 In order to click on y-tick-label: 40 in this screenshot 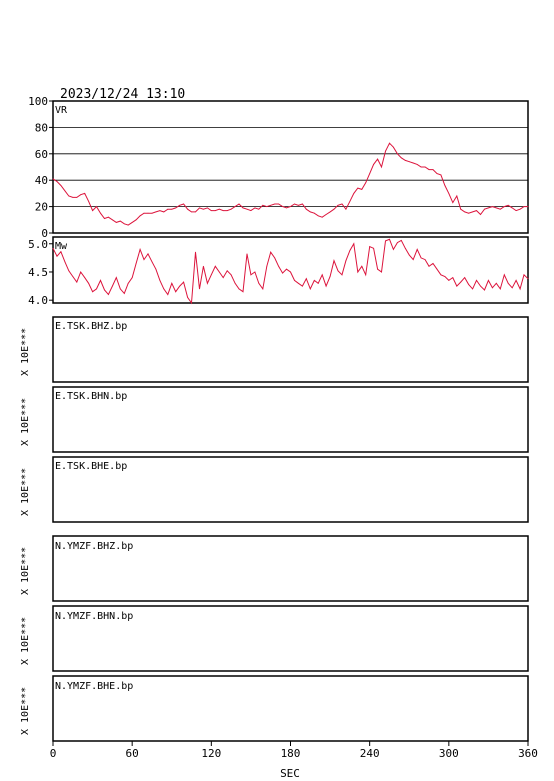, I will do `click(41, 180)`.